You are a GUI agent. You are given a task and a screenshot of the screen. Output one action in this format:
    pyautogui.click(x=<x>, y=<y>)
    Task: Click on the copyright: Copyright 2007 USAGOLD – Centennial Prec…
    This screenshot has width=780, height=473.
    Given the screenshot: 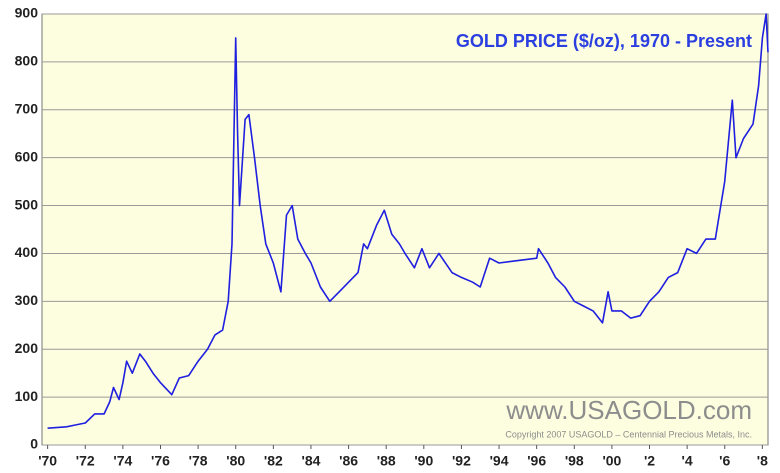 What is the action you would take?
    pyautogui.click(x=628, y=434)
    